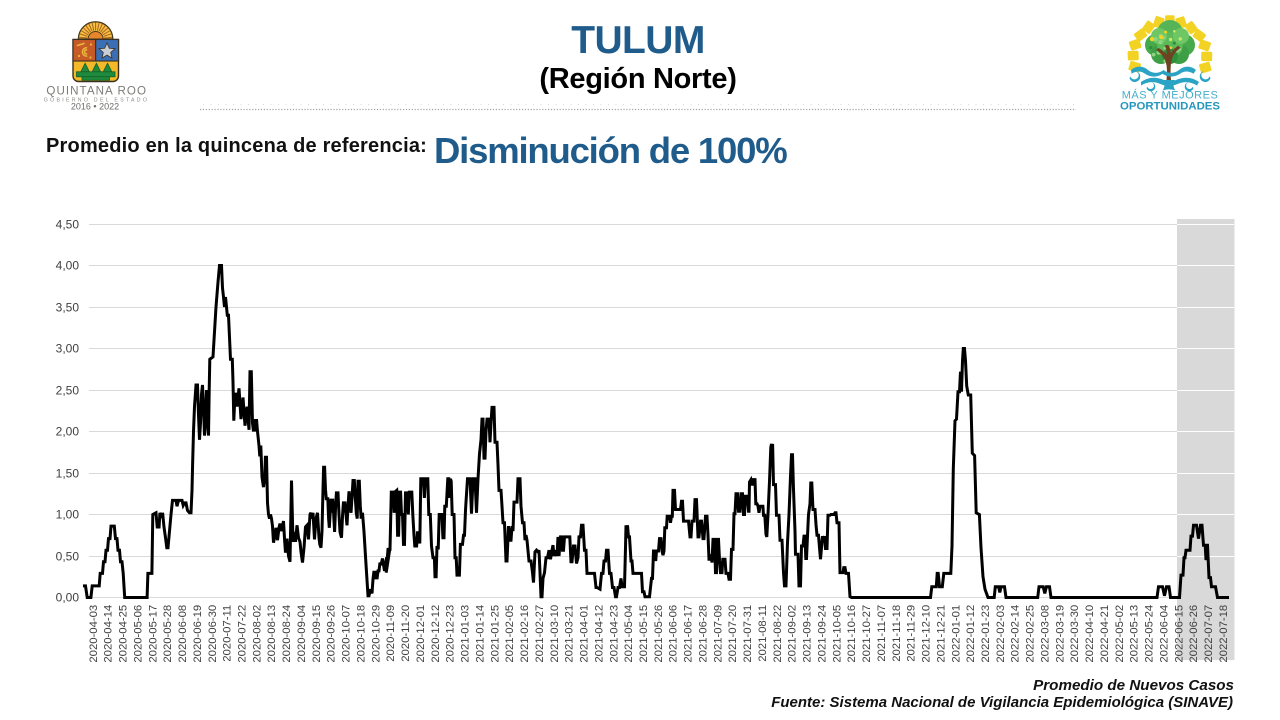 The width and height of the screenshot is (1280, 720). I want to click on svg-text: 2020-05-06, so click(138, 634).